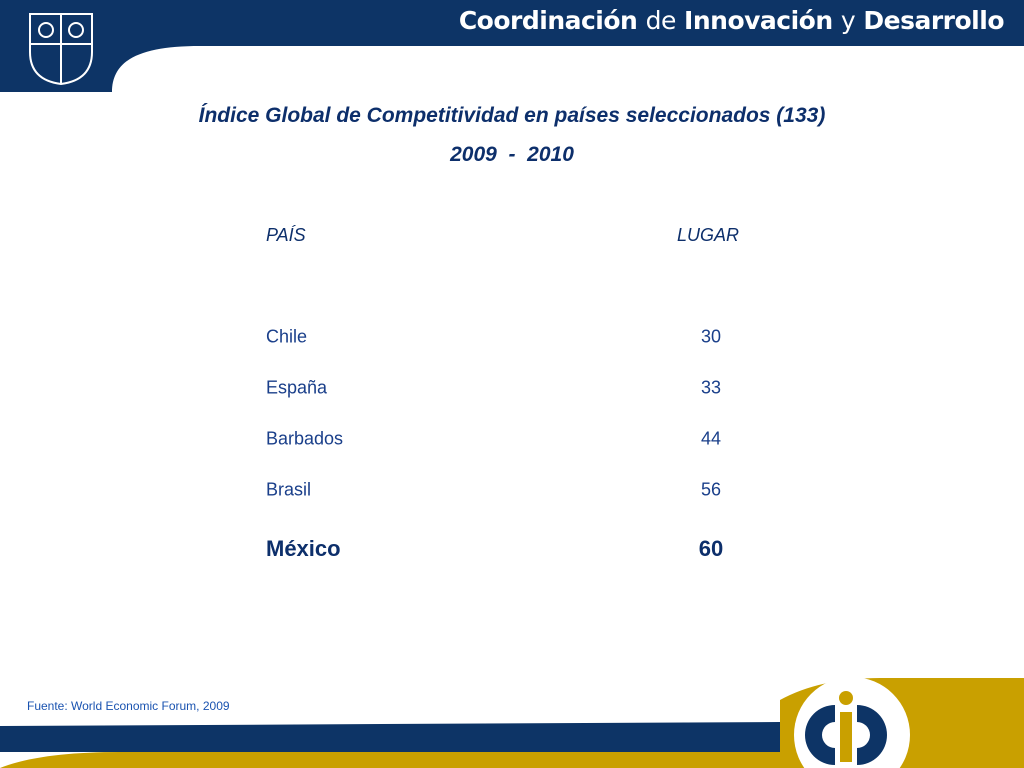  I want to click on column-header: LUGAR, so click(708, 235).